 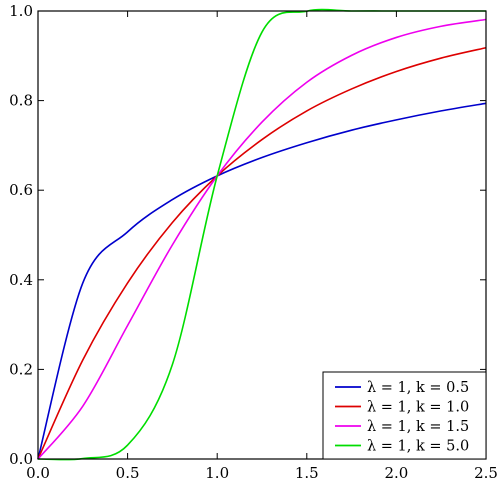 I want to click on y-tick-label: 0.4, so click(x=21, y=280).